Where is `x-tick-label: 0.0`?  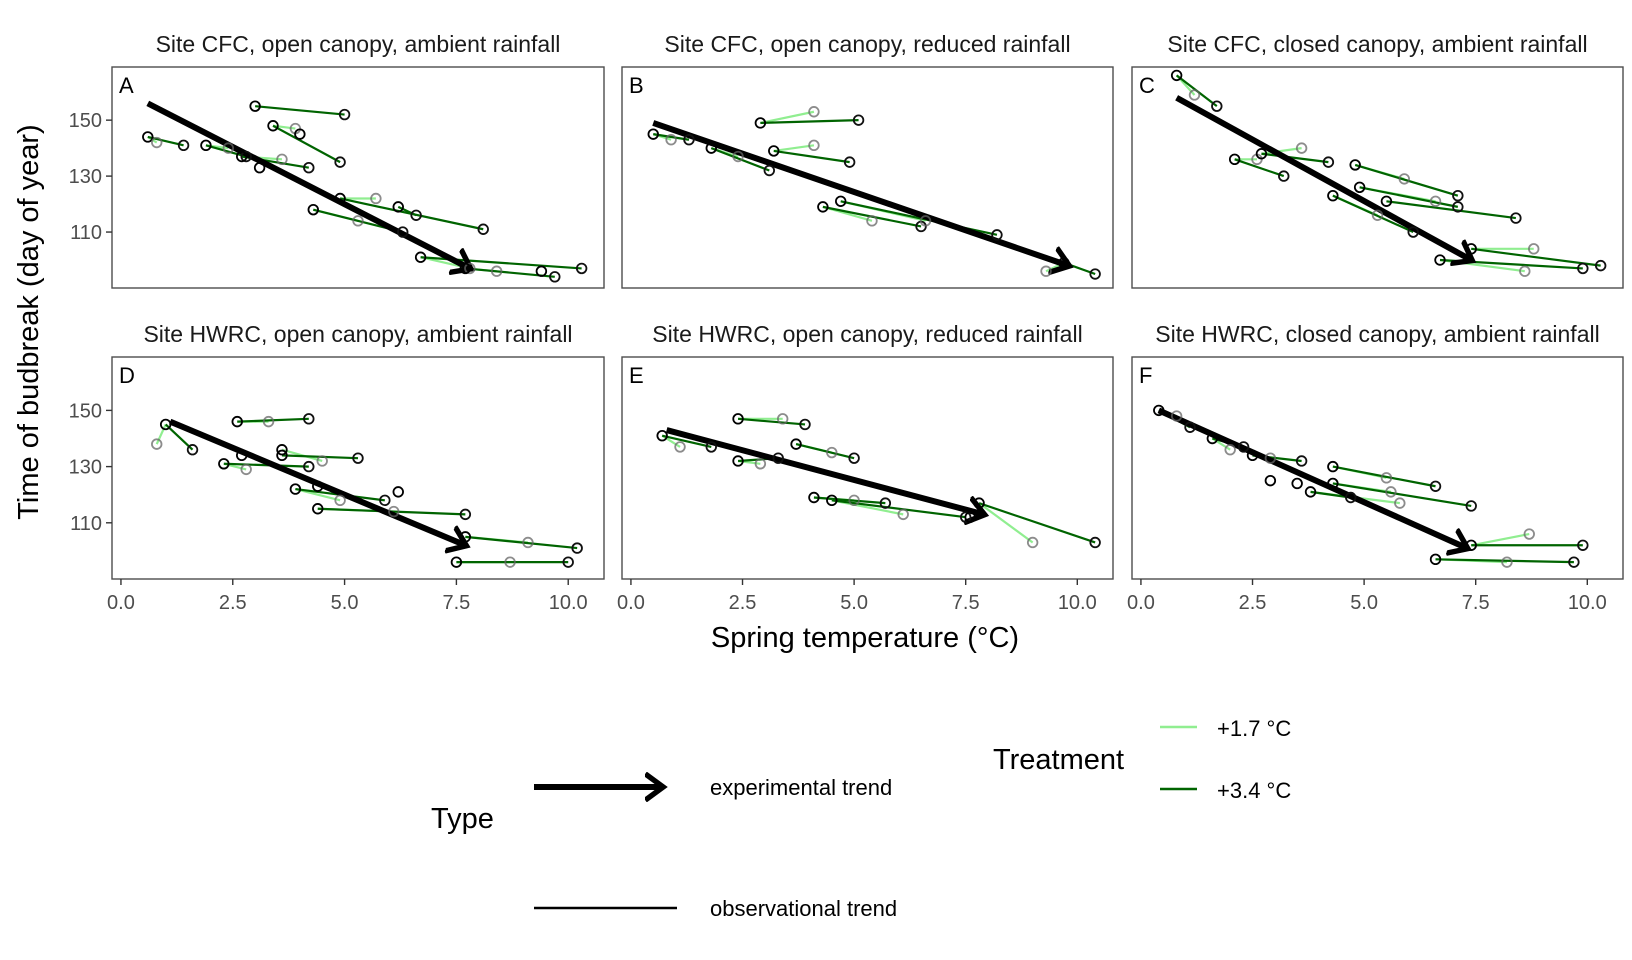
x-tick-label: 0.0 is located at coordinates (631, 603).